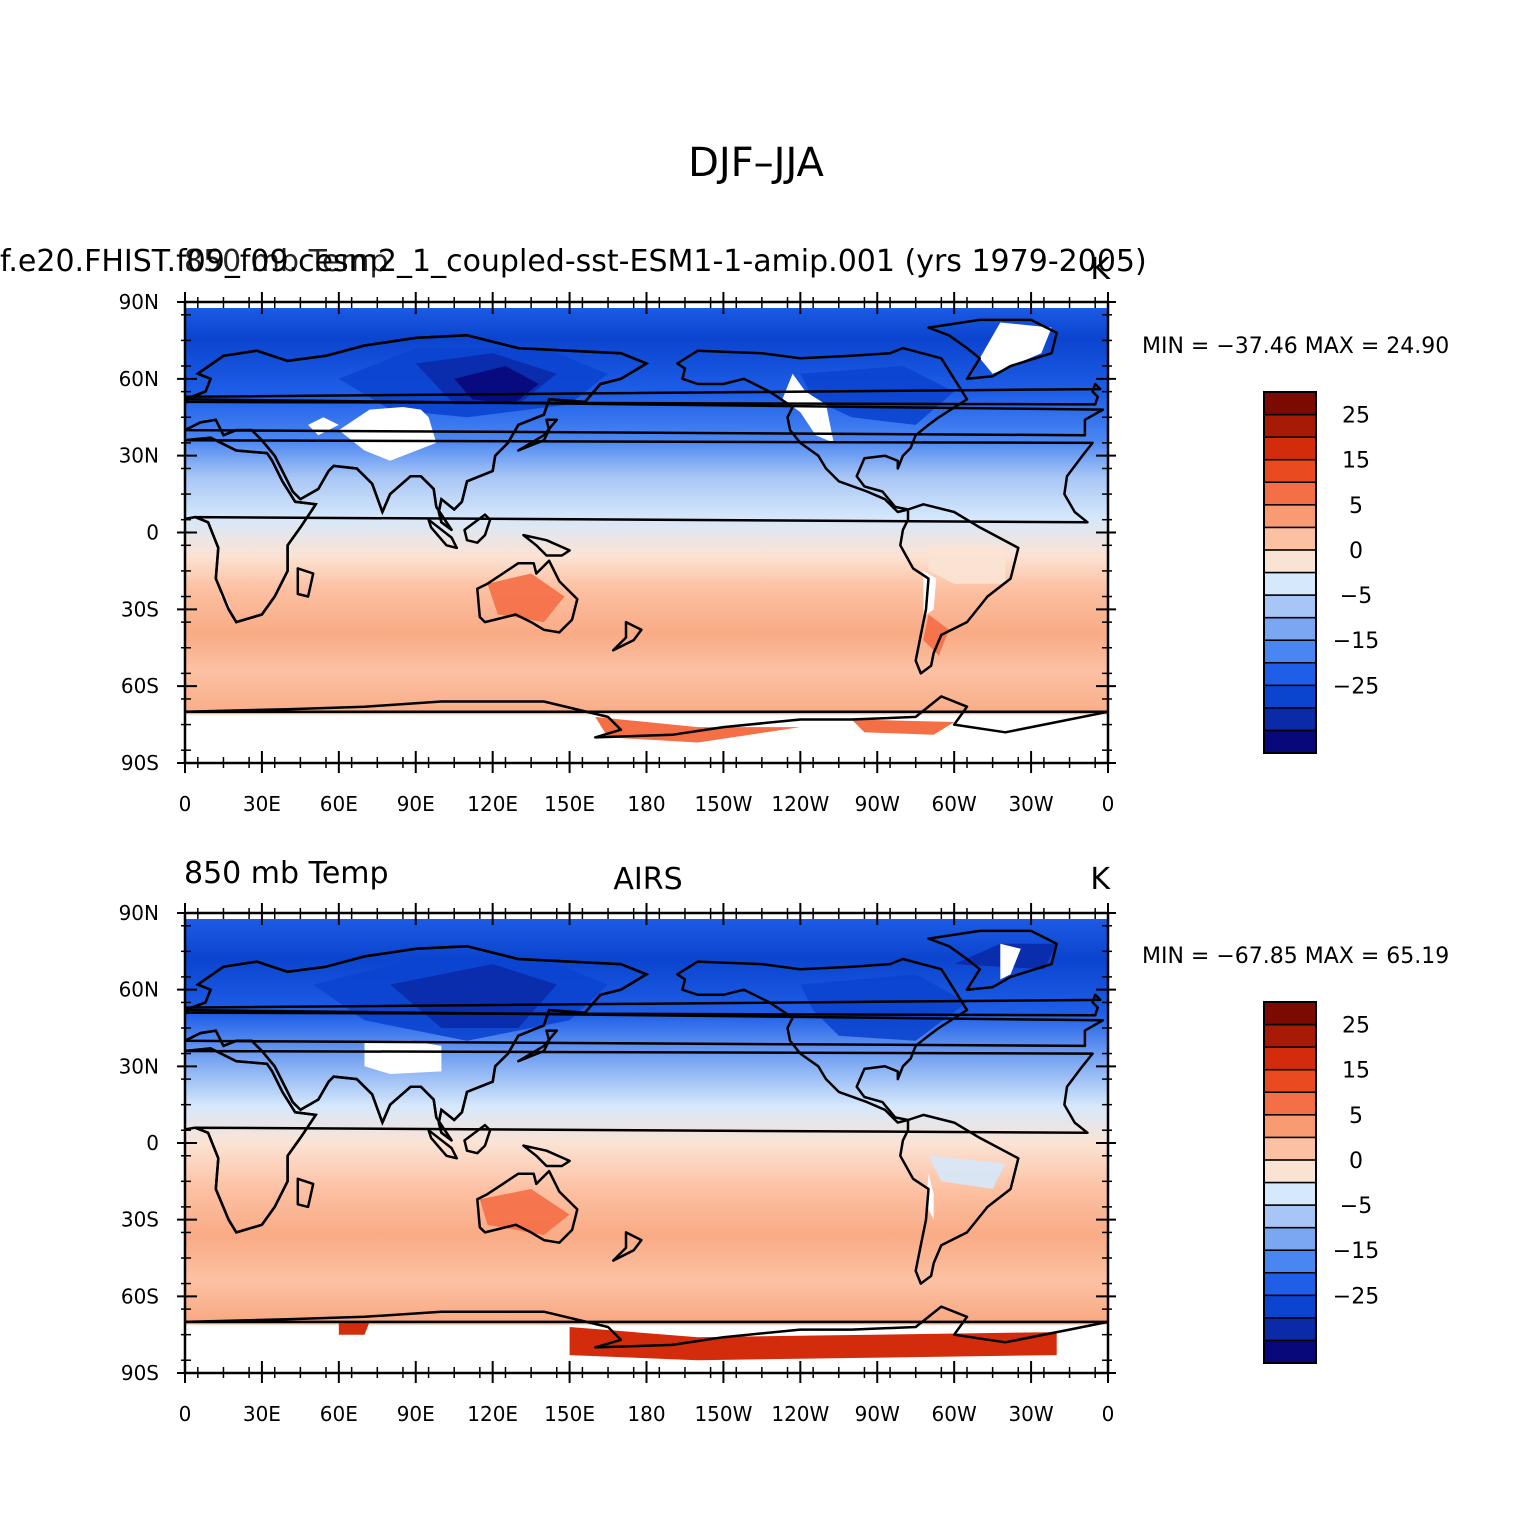 The image size is (1526, 1538). What do you see at coordinates (140, 1373) in the screenshot?
I see `y-tick-label: 90S` at bounding box center [140, 1373].